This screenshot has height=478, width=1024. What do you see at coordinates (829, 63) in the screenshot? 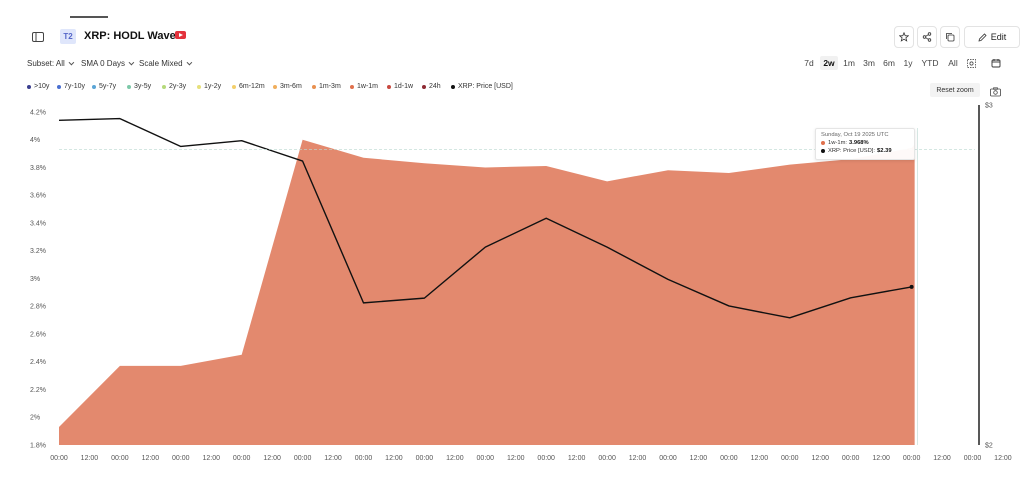
I see `range-2w: 2w` at bounding box center [829, 63].